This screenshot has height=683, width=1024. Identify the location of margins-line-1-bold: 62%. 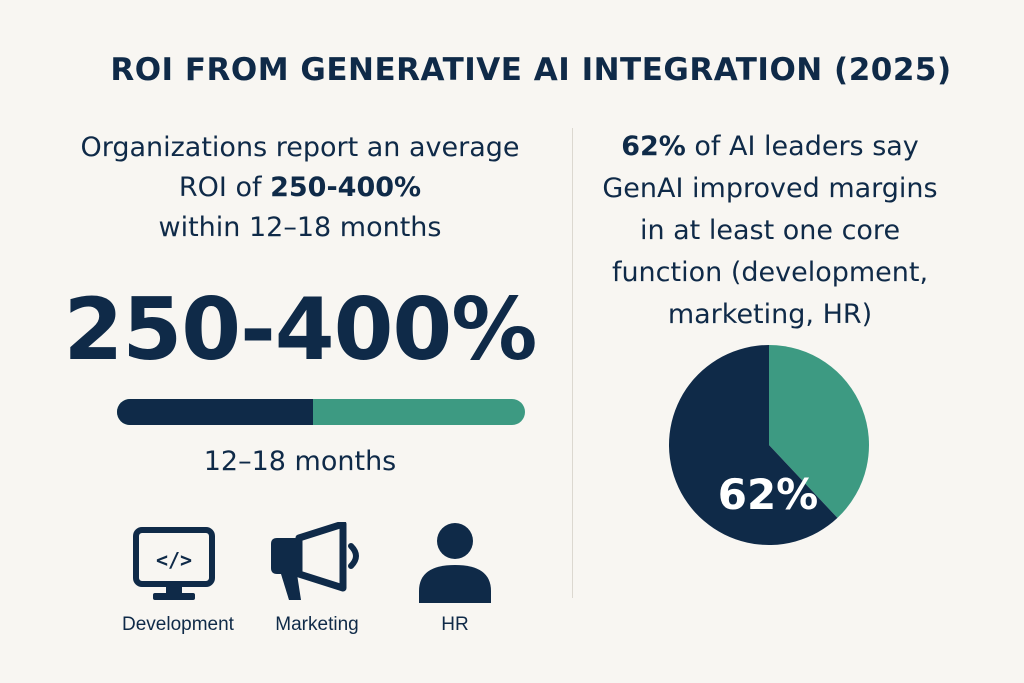
(653, 146).